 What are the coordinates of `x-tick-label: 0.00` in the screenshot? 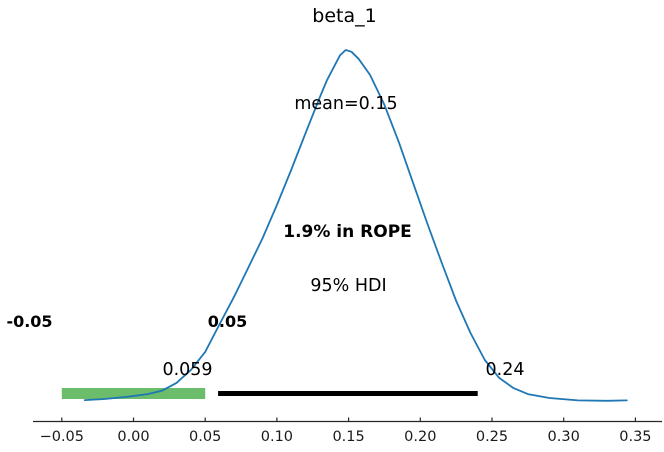 It's located at (133, 437).